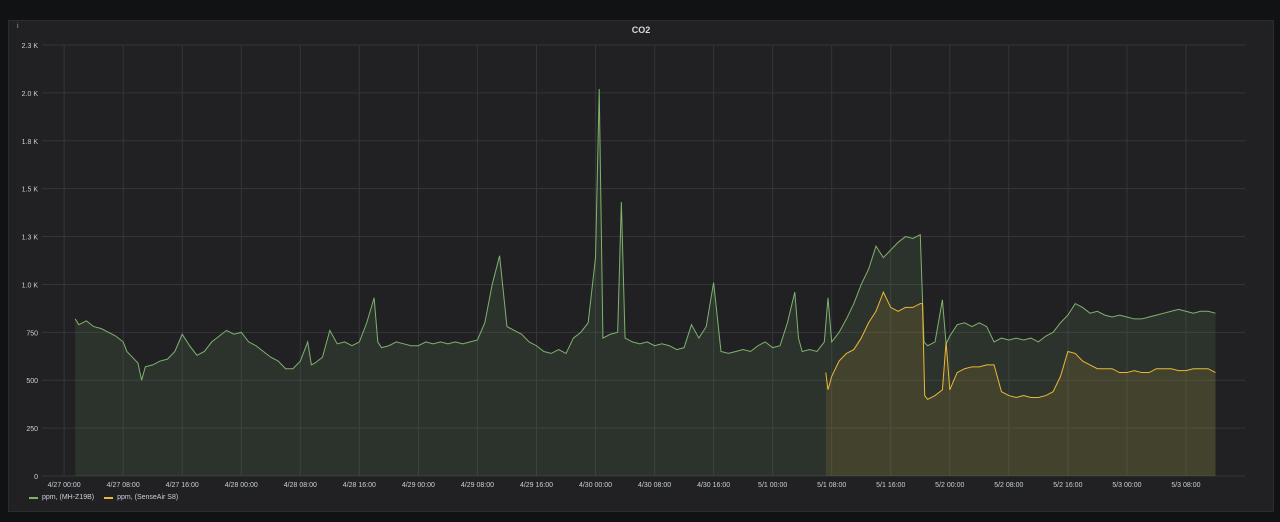 The width and height of the screenshot is (1280, 522). What do you see at coordinates (64, 485) in the screenshot?
I see `x-tick-label: 4/27 00:00` at bounding box center [64, 485].